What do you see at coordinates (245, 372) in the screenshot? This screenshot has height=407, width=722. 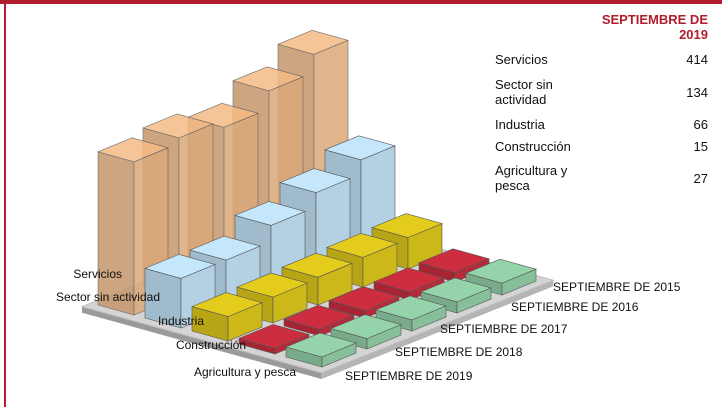 I see `sector-label: Agricultura y pesca` at bounding box center [245, 372].